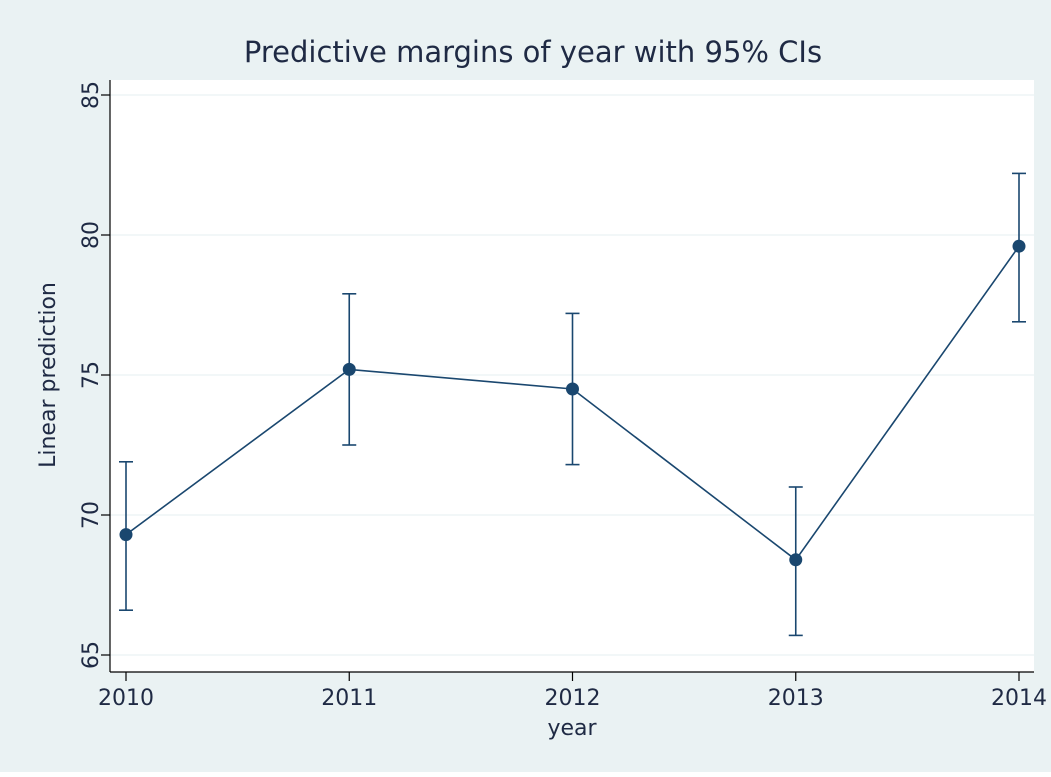  I want to click on x-tick-label: 2011, so click(349, 698).